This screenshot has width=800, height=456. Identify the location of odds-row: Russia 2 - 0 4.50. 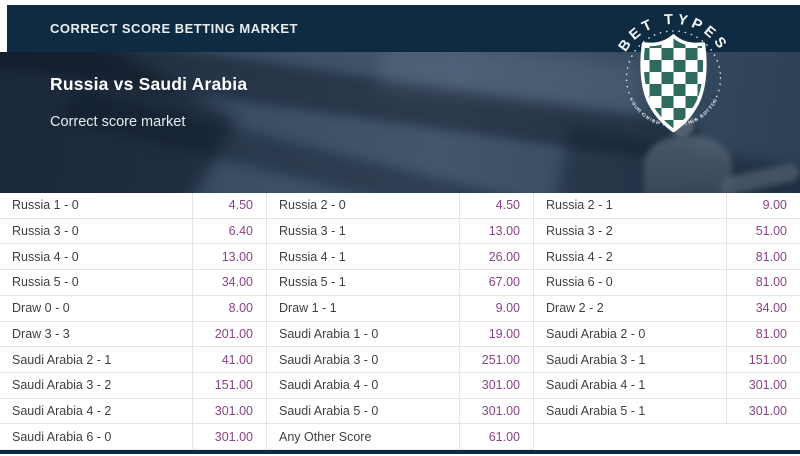
(400, 206).